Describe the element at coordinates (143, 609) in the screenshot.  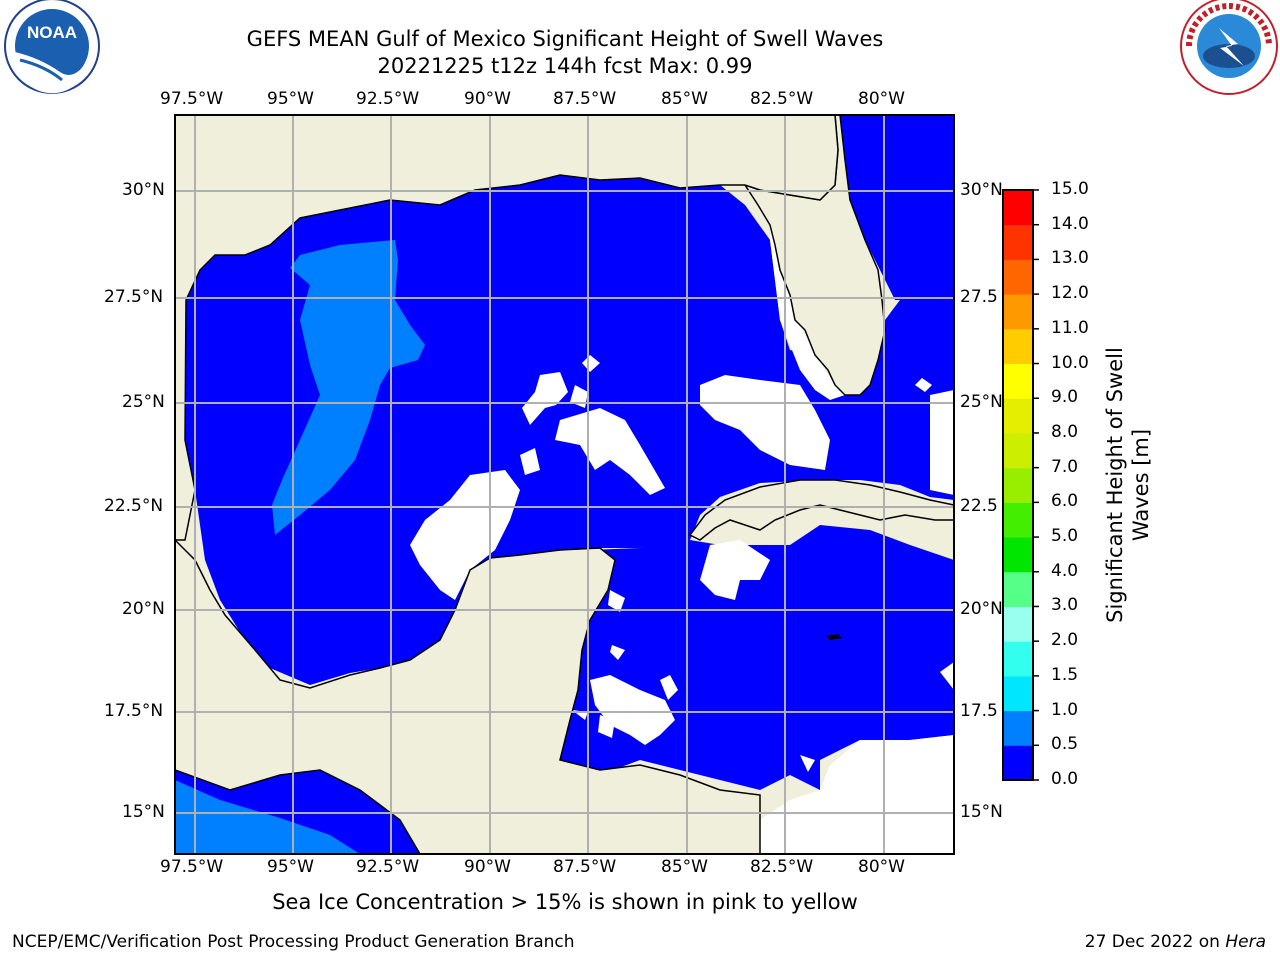
I see `lat-label-left: 20°N` at that location.